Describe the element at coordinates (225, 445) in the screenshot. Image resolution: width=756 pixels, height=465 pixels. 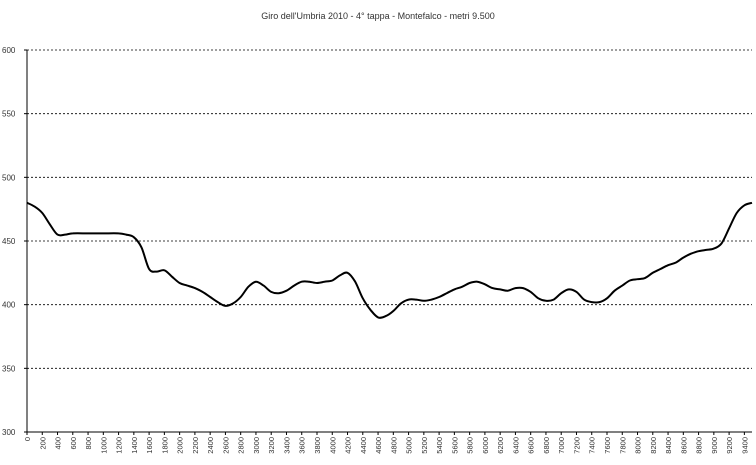
I see `x-tick-label: 2600` at that location.